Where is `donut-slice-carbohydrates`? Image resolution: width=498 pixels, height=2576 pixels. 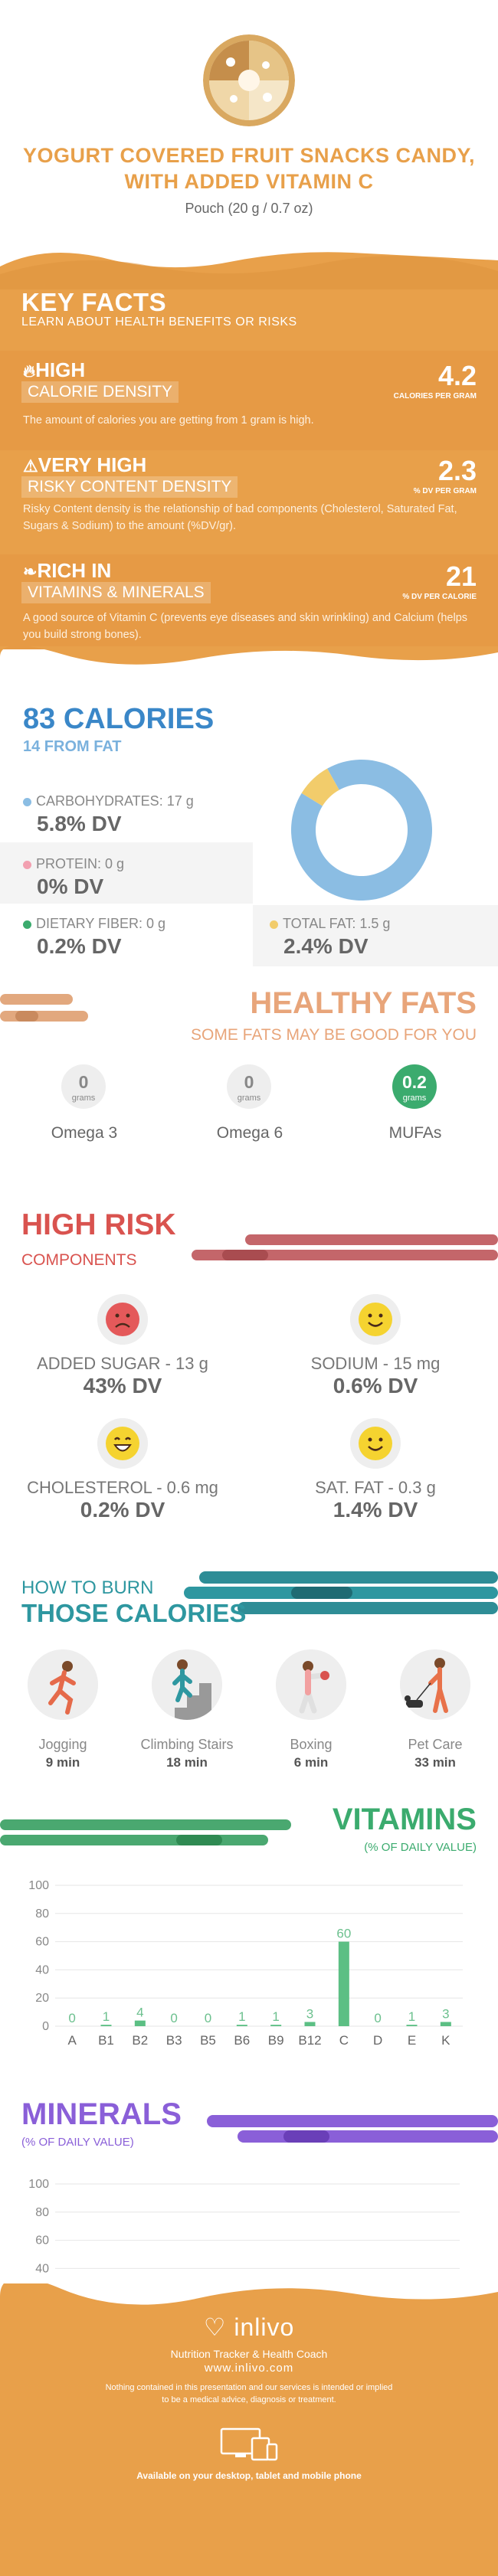
donut-slice-carbohydrates is located at coordinates (361, 830).